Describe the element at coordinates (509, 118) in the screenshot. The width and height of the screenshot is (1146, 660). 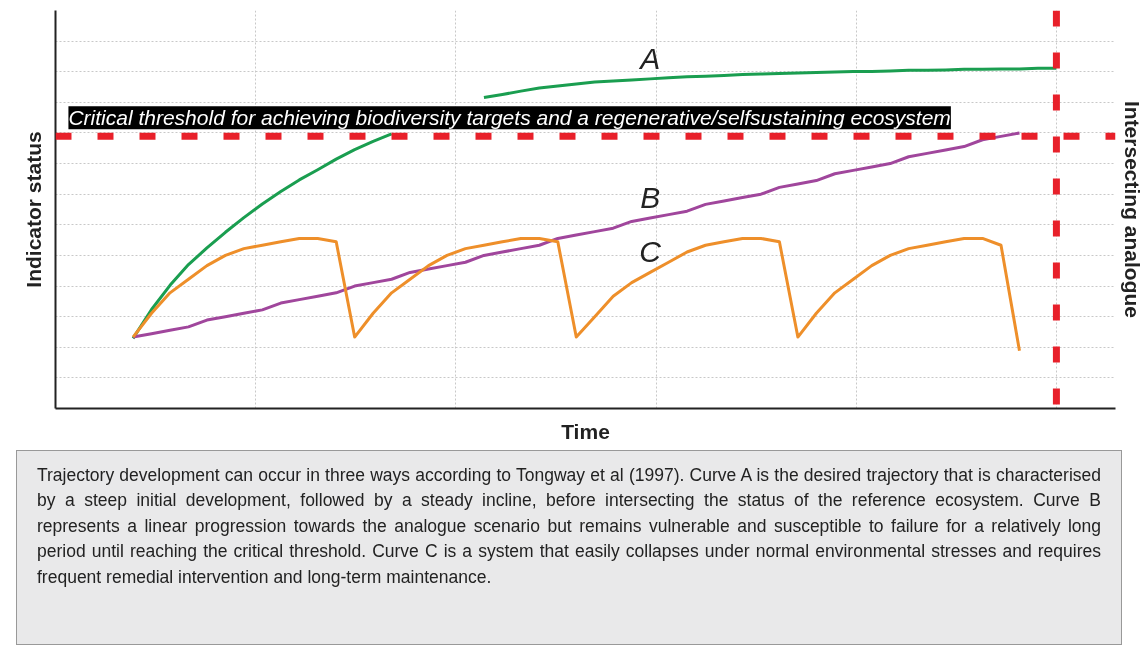
I see `ref-line-label: Critical threshold for achieving biodiversity targets and a regenerative/selfsustaining ecosystem` at that location.